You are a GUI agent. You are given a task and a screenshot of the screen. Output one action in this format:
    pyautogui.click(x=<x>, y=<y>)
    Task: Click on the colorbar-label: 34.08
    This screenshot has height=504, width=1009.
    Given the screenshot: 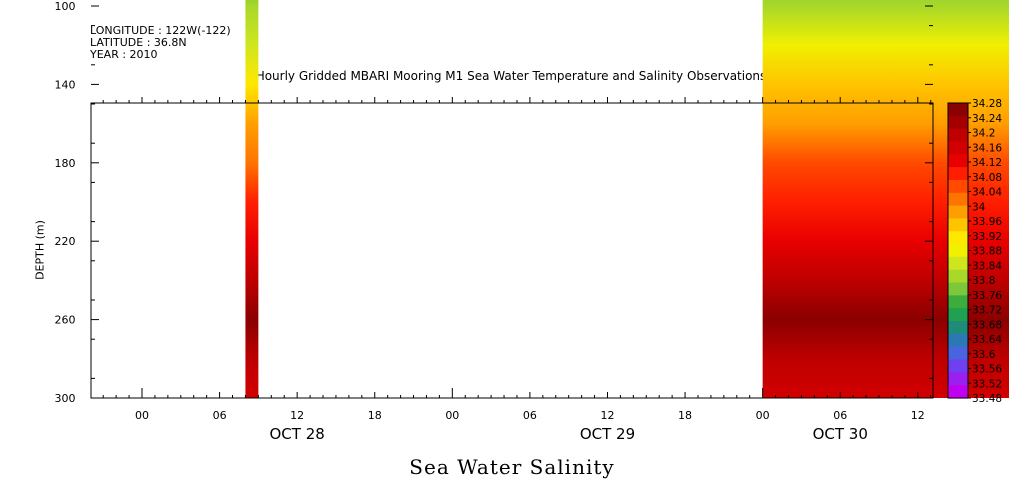 What is the action you would take?
    pyautogui.click(x=987, y=178)
    